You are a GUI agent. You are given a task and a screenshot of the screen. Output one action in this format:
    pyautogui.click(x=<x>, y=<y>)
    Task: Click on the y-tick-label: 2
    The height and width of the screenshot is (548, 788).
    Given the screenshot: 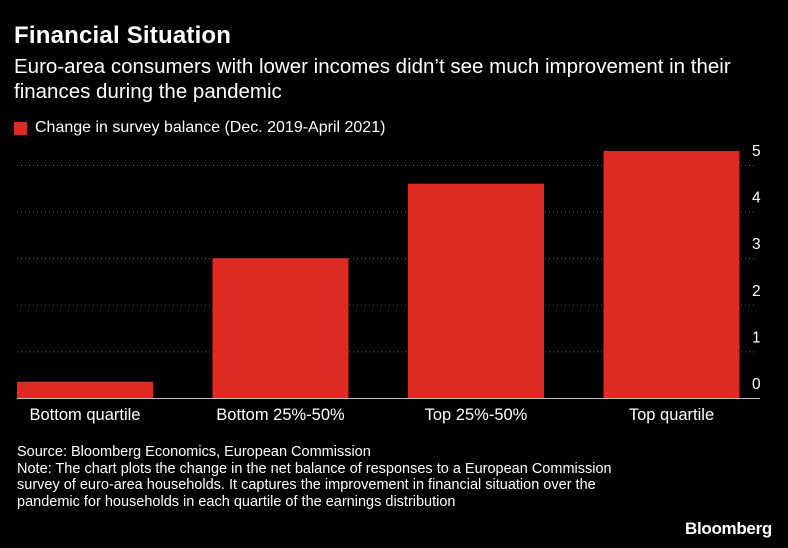 What is the action you would take?
    pyautogui.click(x=756, y=291)
    